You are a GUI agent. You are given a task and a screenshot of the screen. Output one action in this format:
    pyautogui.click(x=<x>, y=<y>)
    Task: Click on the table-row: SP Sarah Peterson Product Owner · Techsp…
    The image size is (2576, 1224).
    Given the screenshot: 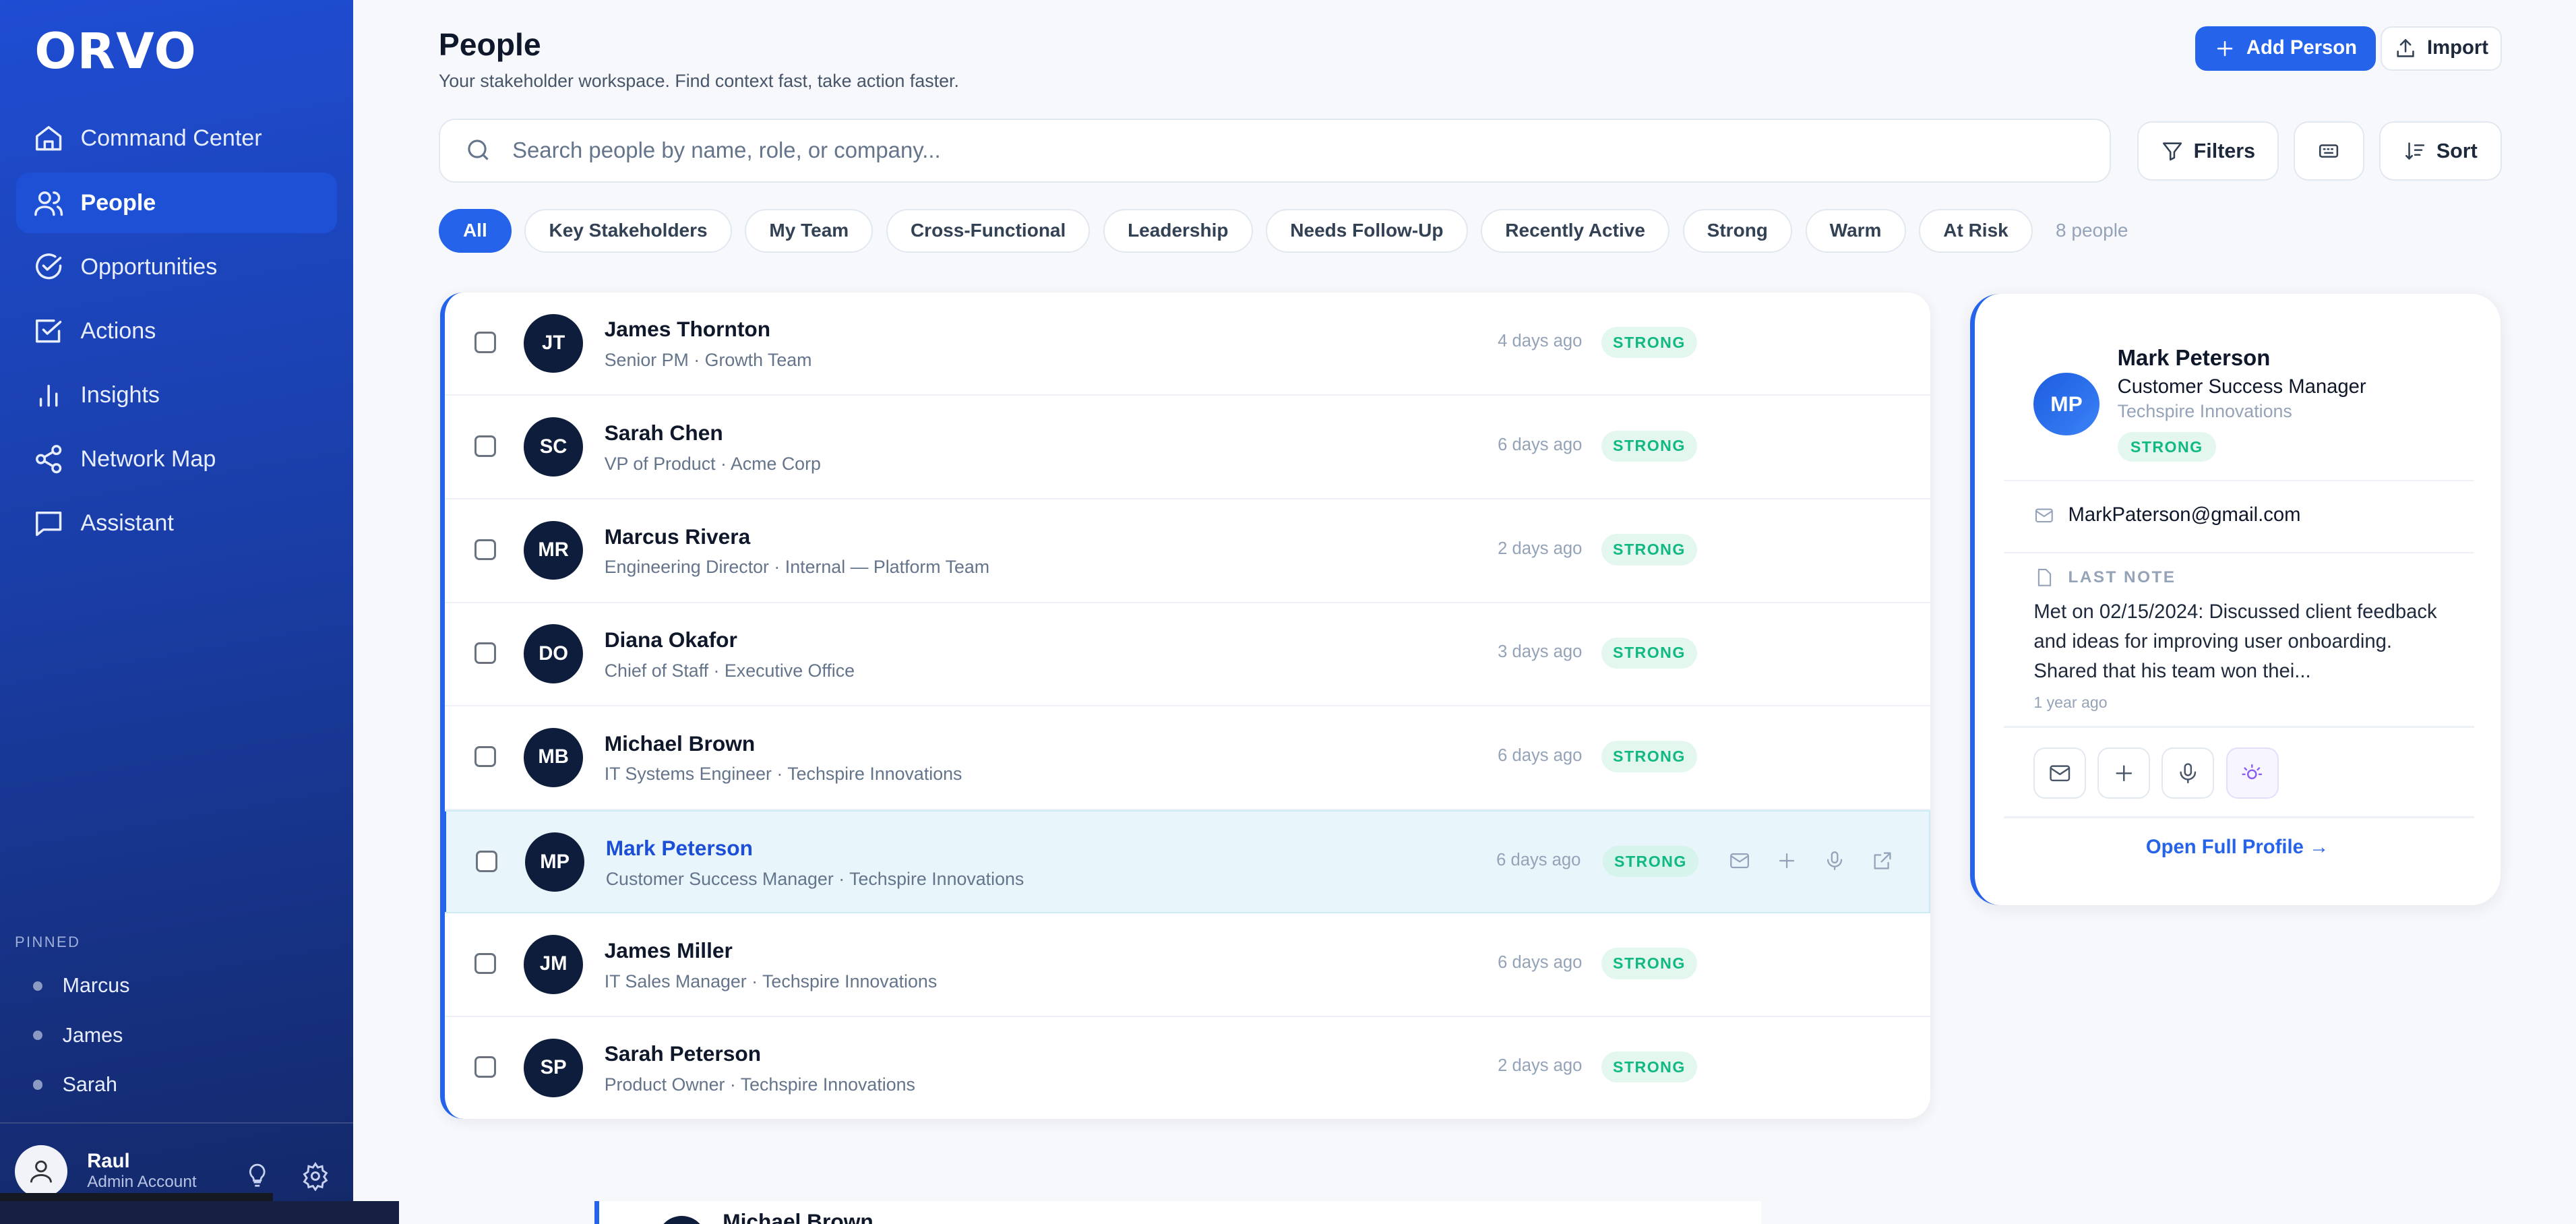 What is the action you would take?
    pyautogui.click(x=1187, y=1068)
    